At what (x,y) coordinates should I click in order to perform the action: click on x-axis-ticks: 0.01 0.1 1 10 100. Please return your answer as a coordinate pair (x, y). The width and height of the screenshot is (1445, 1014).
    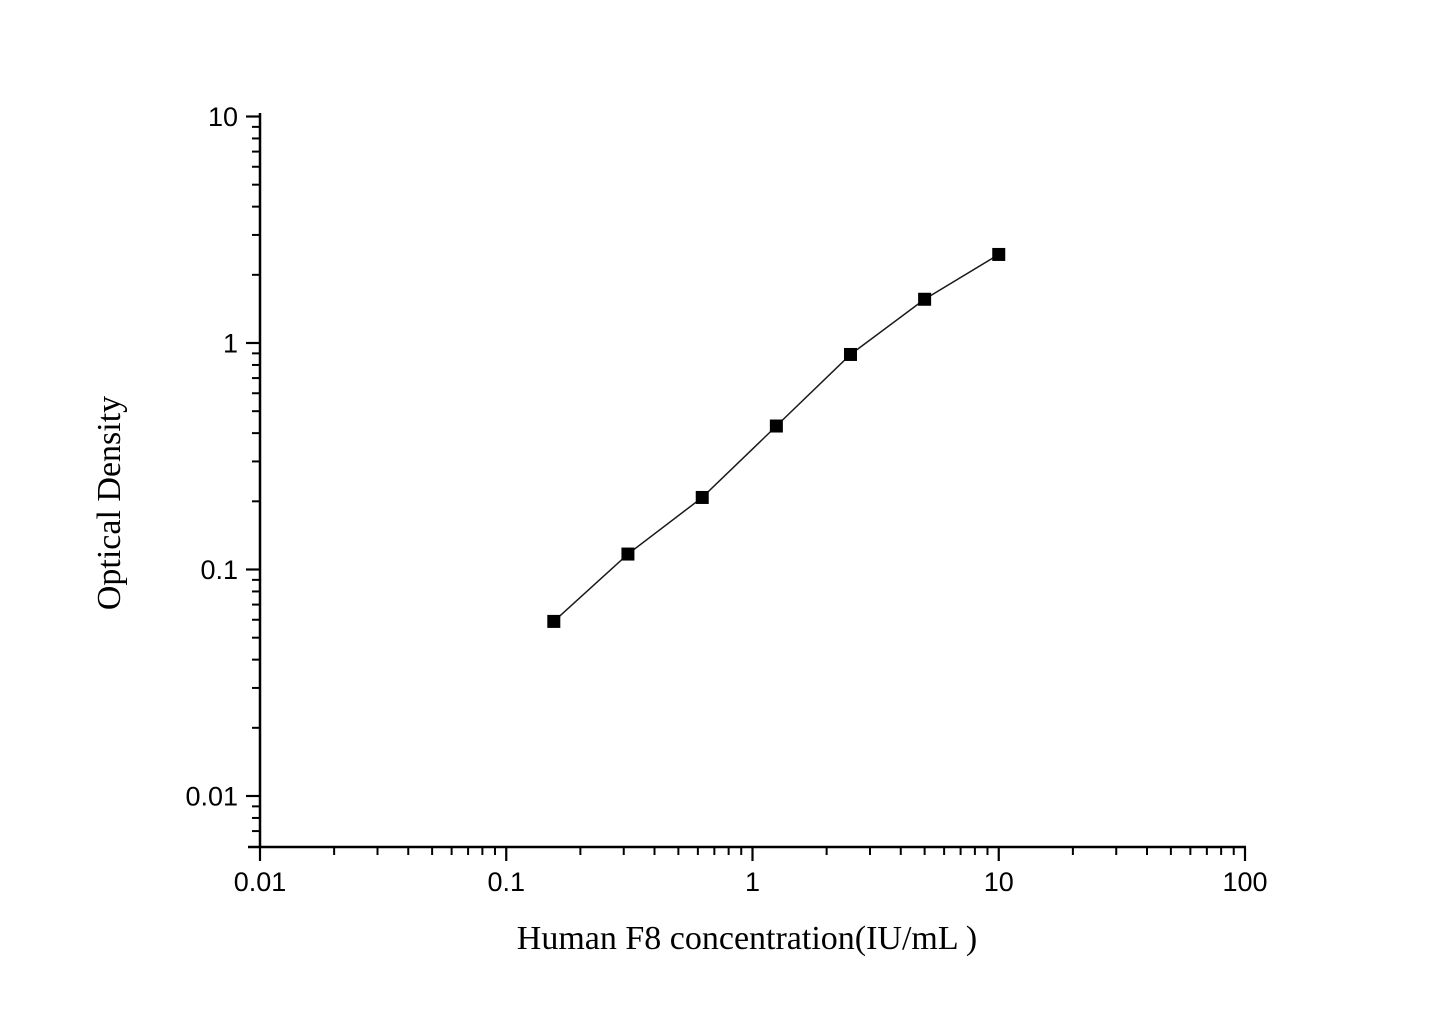
    Looking at the image, I should click on (751, 872).